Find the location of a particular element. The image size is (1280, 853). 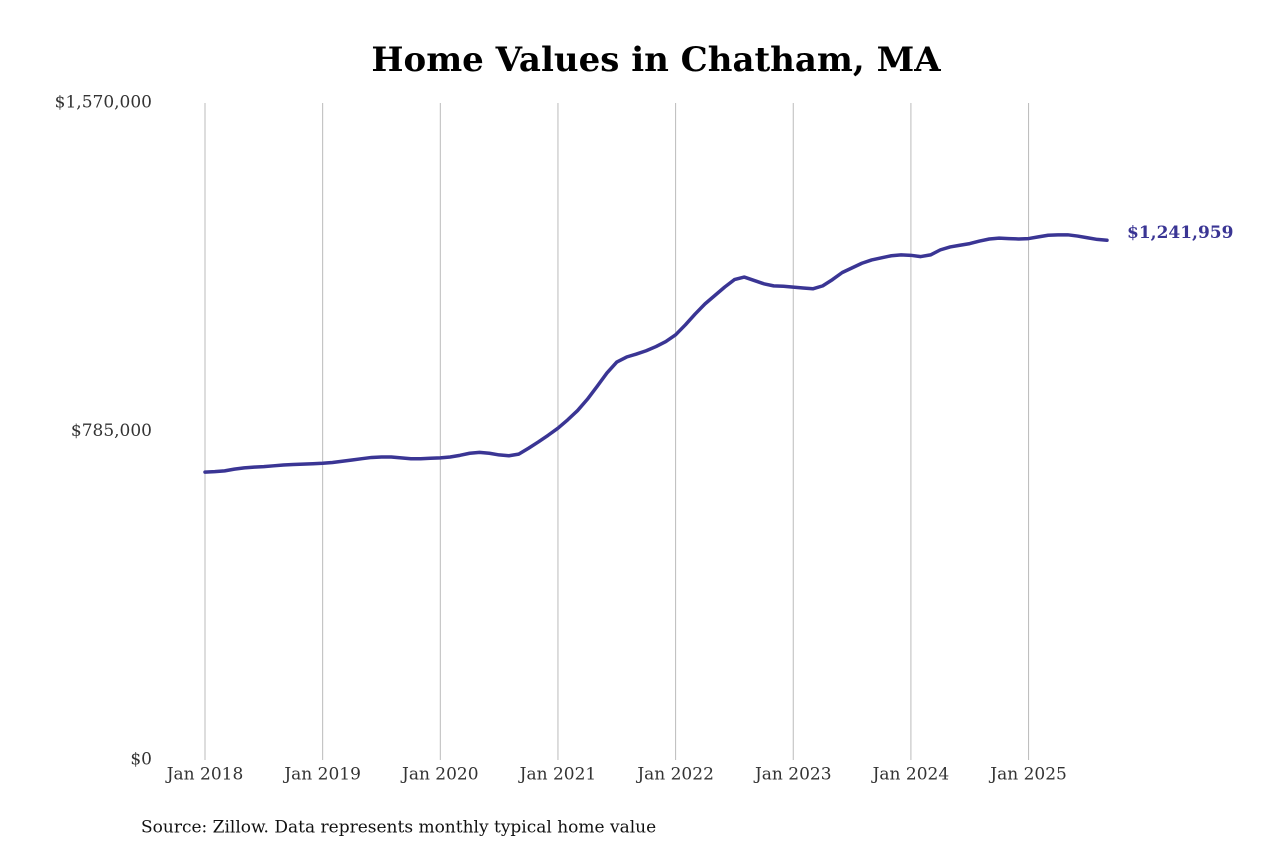

x-tick-label: Jan 2020 is located at coordinates (439, 775).